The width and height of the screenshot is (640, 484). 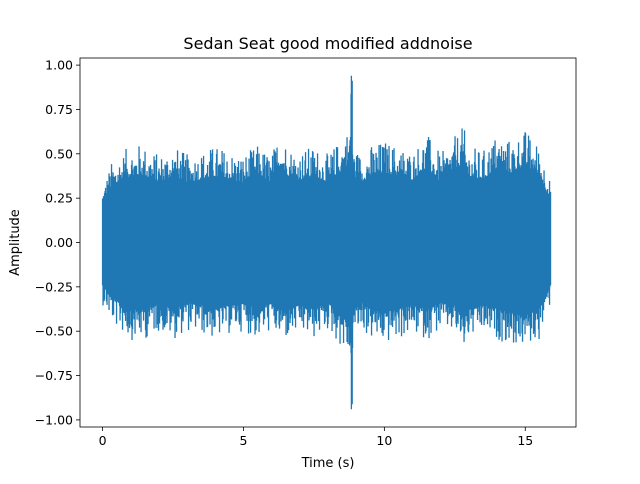 I want to click on y-tick-label: 0.00, so click(x=59, y=242).